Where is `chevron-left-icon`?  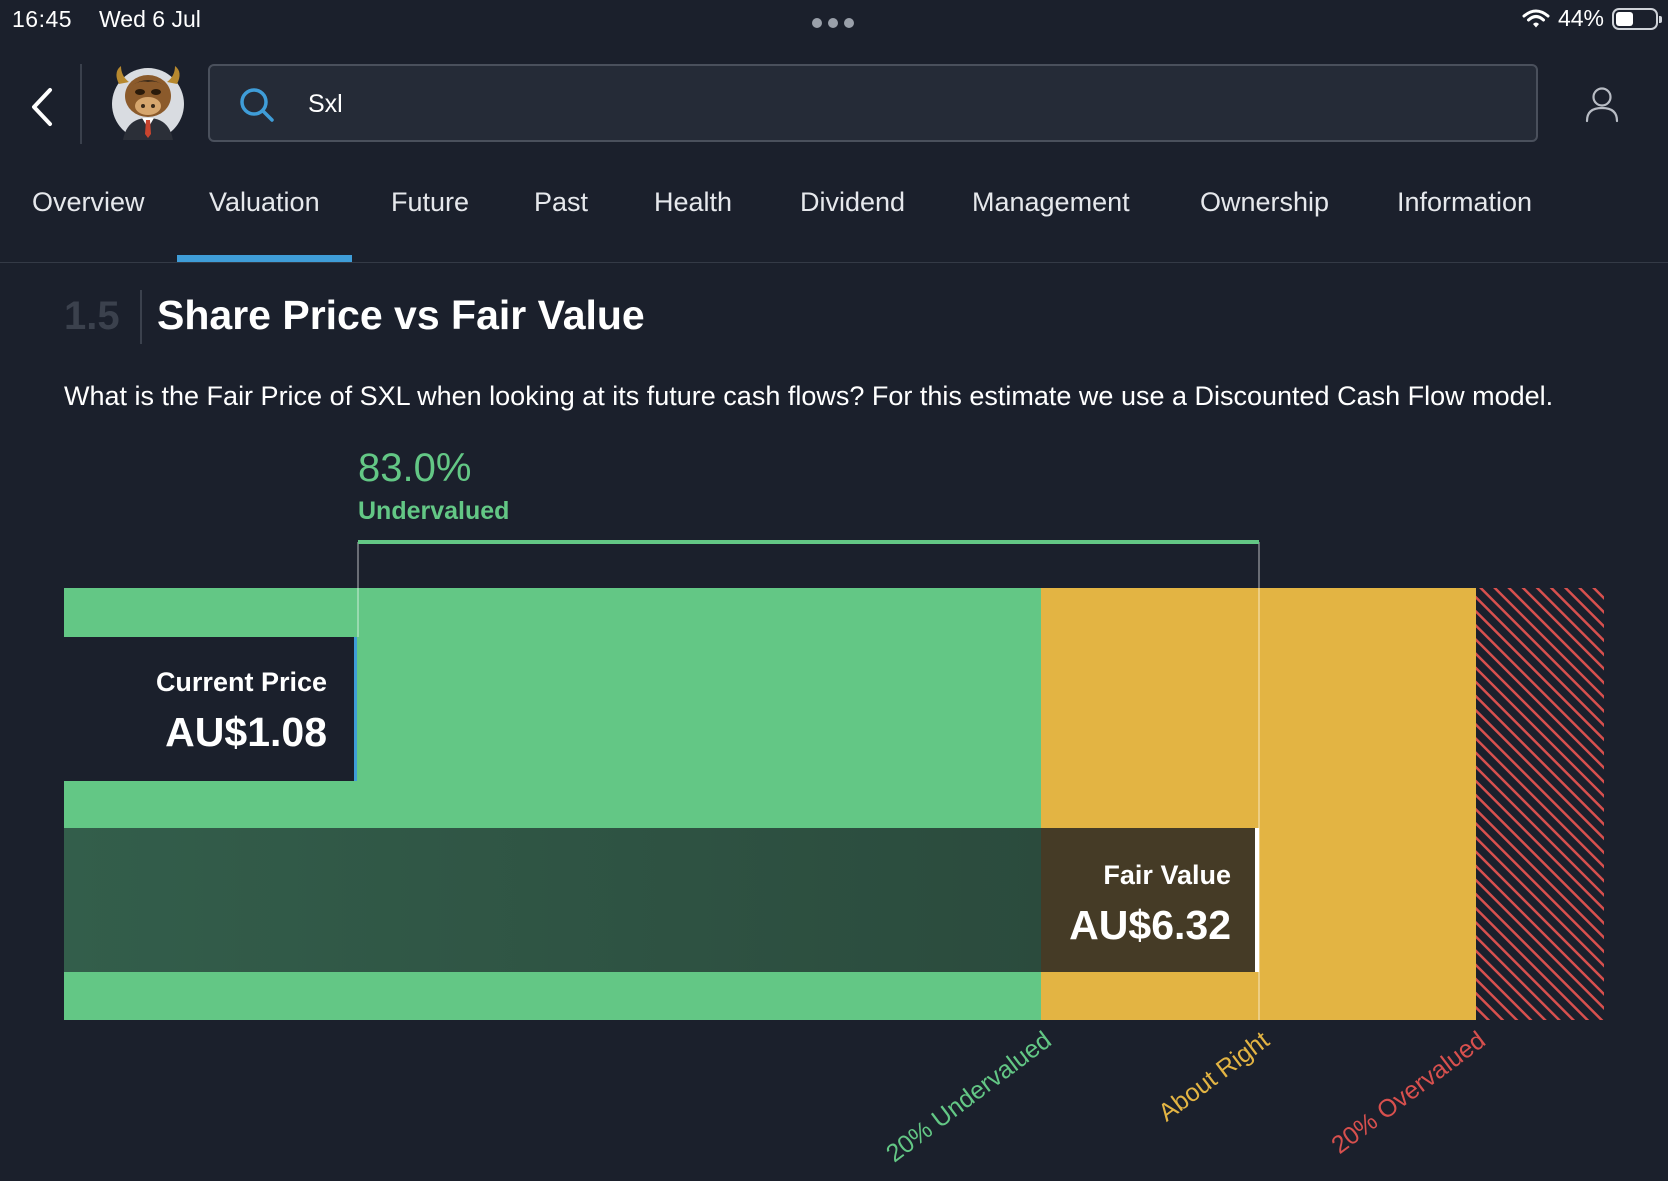 chevron-left-icon is located at coordinates (42, 107).